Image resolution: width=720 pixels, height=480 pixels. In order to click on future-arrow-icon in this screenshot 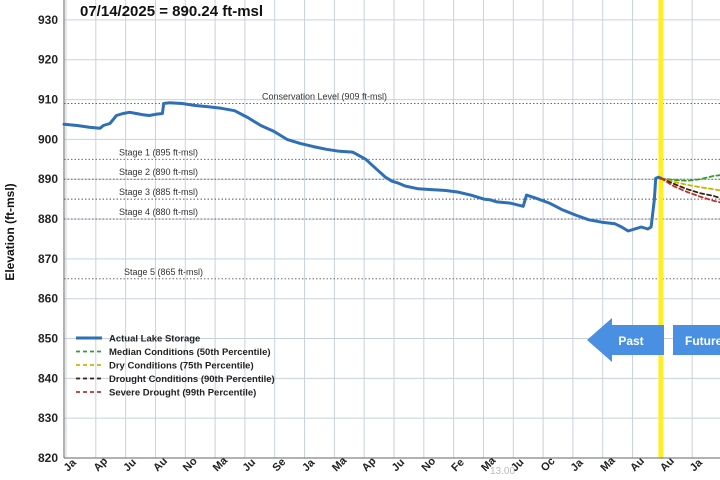, I will do `click(696, 340)`.